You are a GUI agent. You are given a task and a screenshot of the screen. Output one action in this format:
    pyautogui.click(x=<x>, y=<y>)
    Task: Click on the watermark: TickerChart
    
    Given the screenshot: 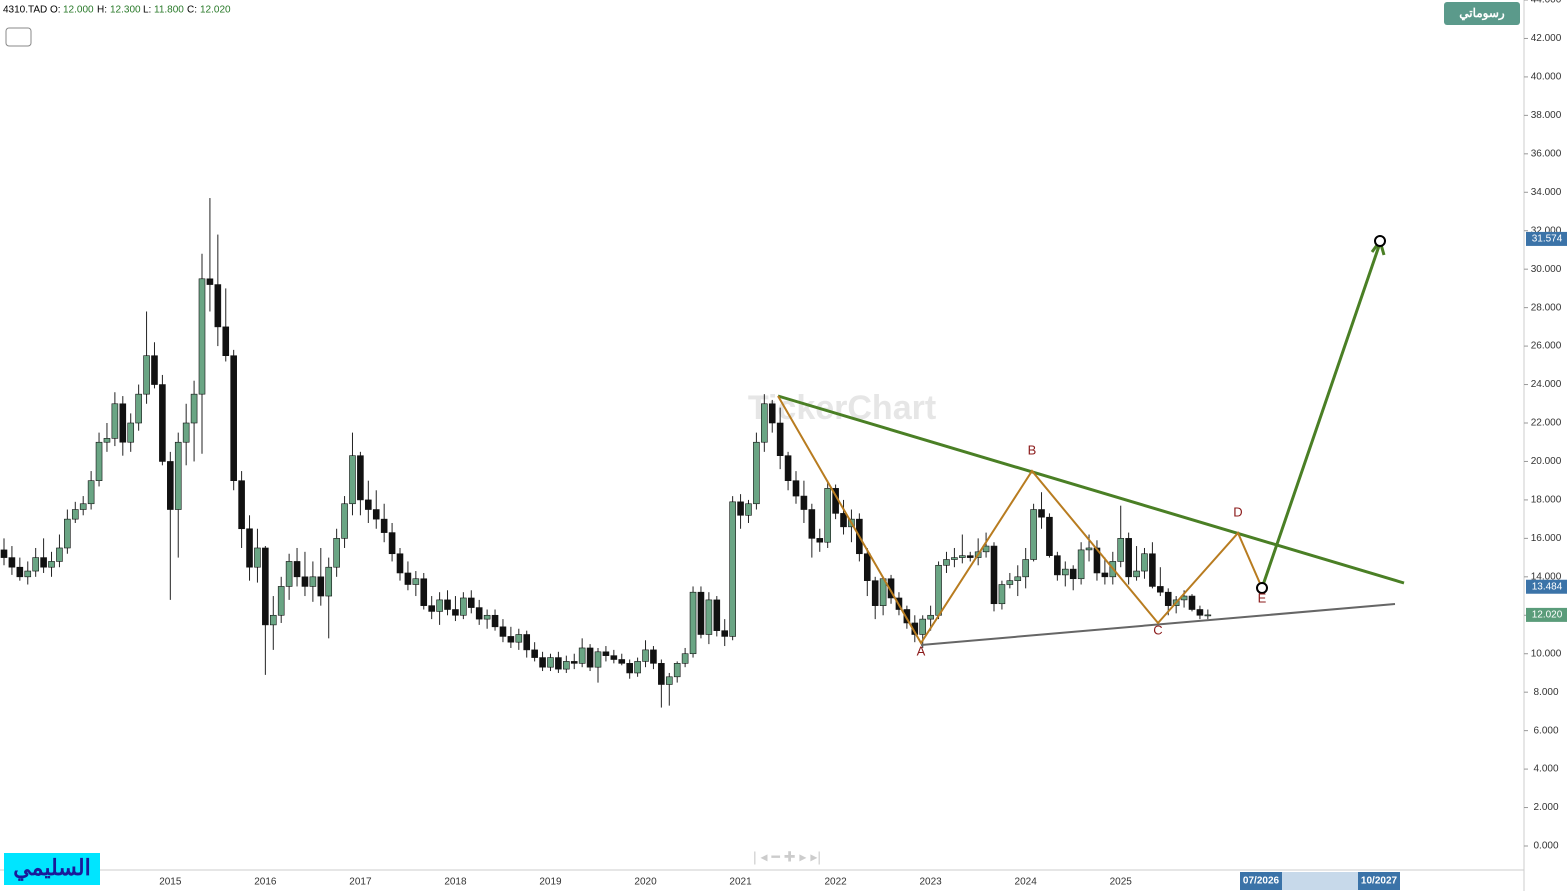 What is the action you would take?
    pyautogui.click(x=842, y=408)
    